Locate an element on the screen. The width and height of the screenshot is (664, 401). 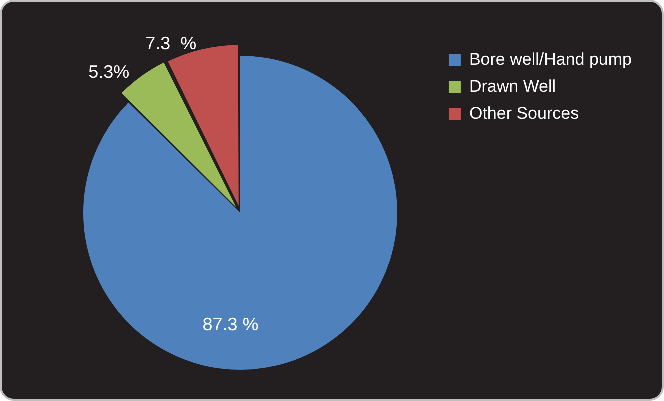
legend-label: Drawn Well is located at coordinates (512, 86).